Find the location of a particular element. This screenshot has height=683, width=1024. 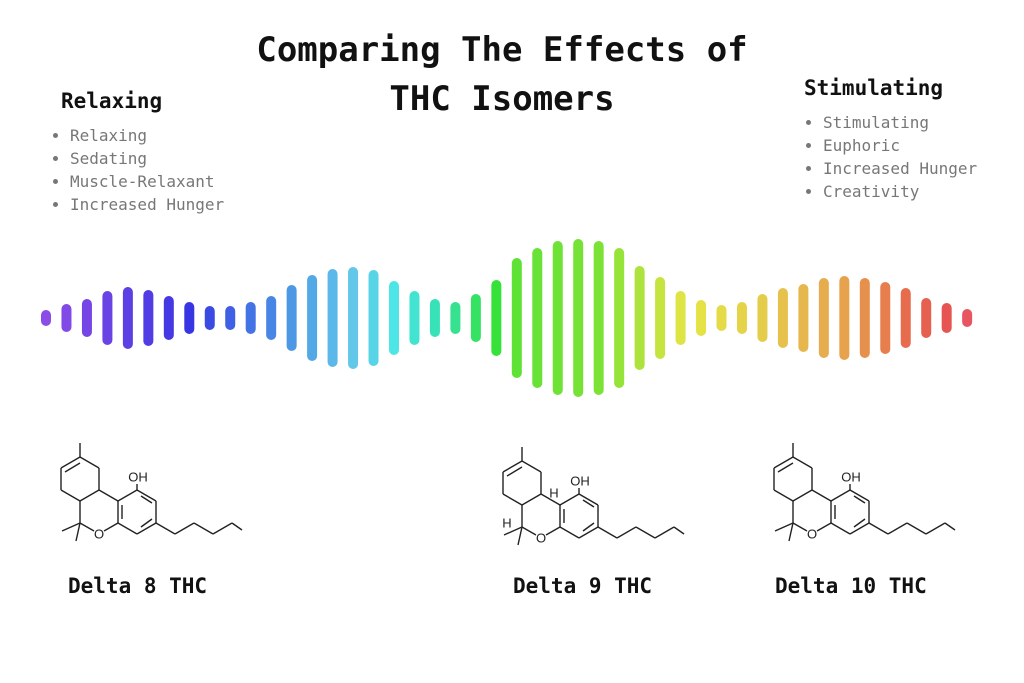

molecule-structure: OH O is located at coordinates (151, 492).